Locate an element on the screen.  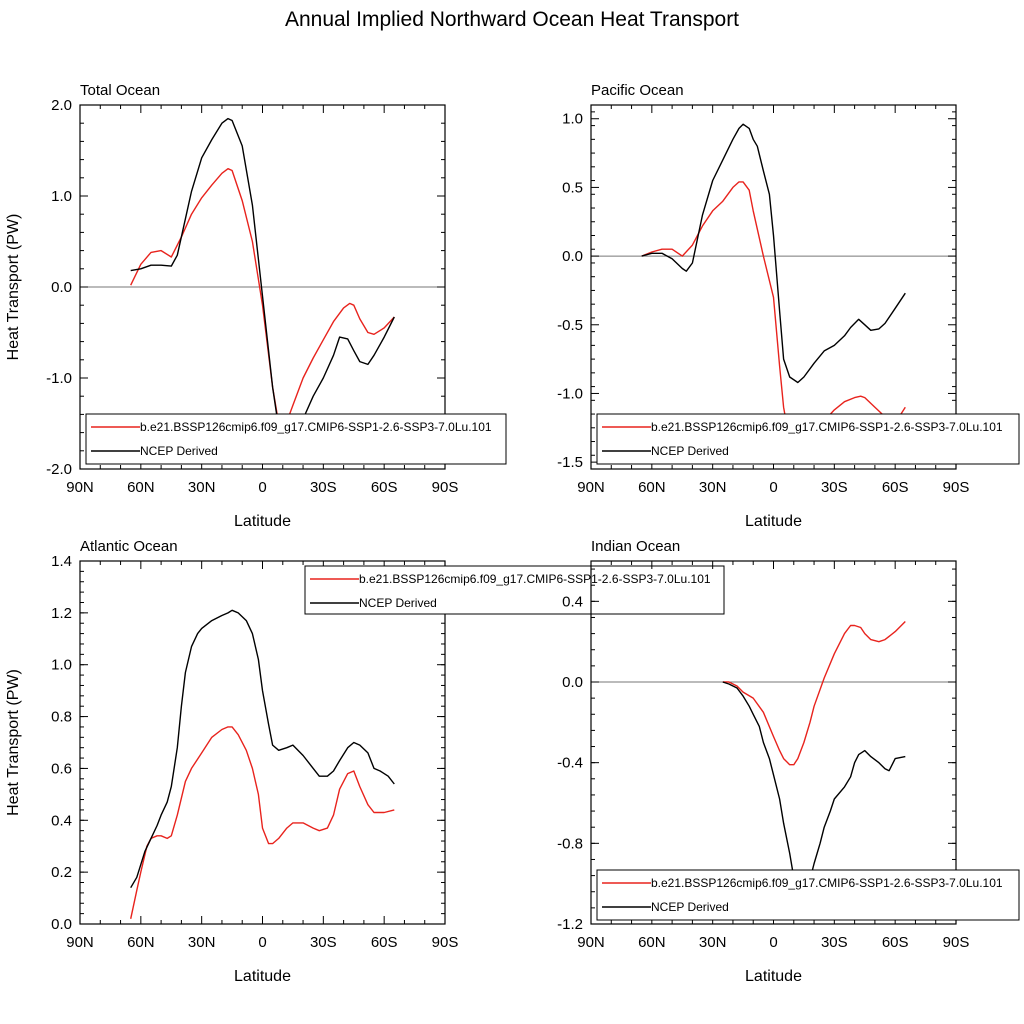
y-tick-label: 0.5 is located at coordinates (572, 187).